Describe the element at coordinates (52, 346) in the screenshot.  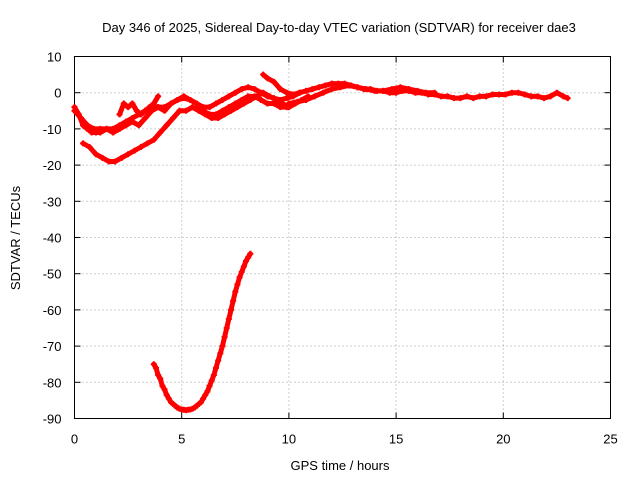
I see `y-tick-label: -70` at that location.